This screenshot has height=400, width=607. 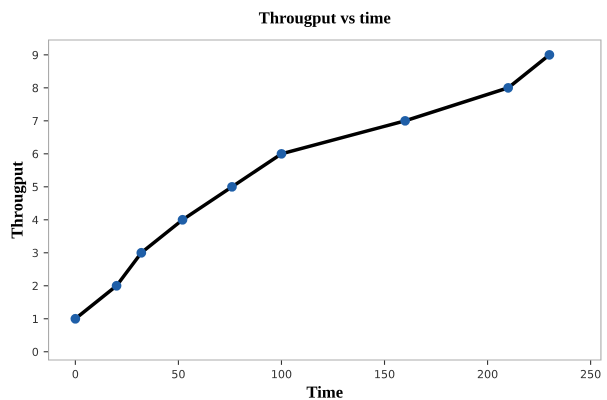 What do you see at coordinates (35, 253) in the screenshot?
I see `y-tick-label: 3` at bounding box center [35, 253].